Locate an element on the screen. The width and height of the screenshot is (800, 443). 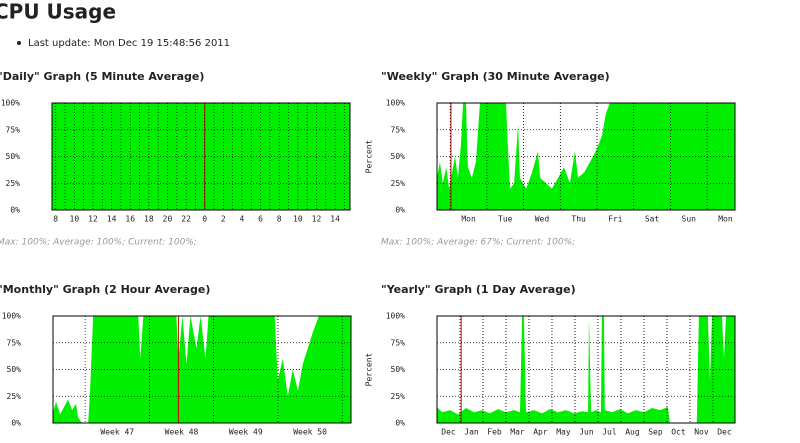
graph-stats: Max: 100%; Average: 67%; Current: 100%; is located at coordinates (478, 243).